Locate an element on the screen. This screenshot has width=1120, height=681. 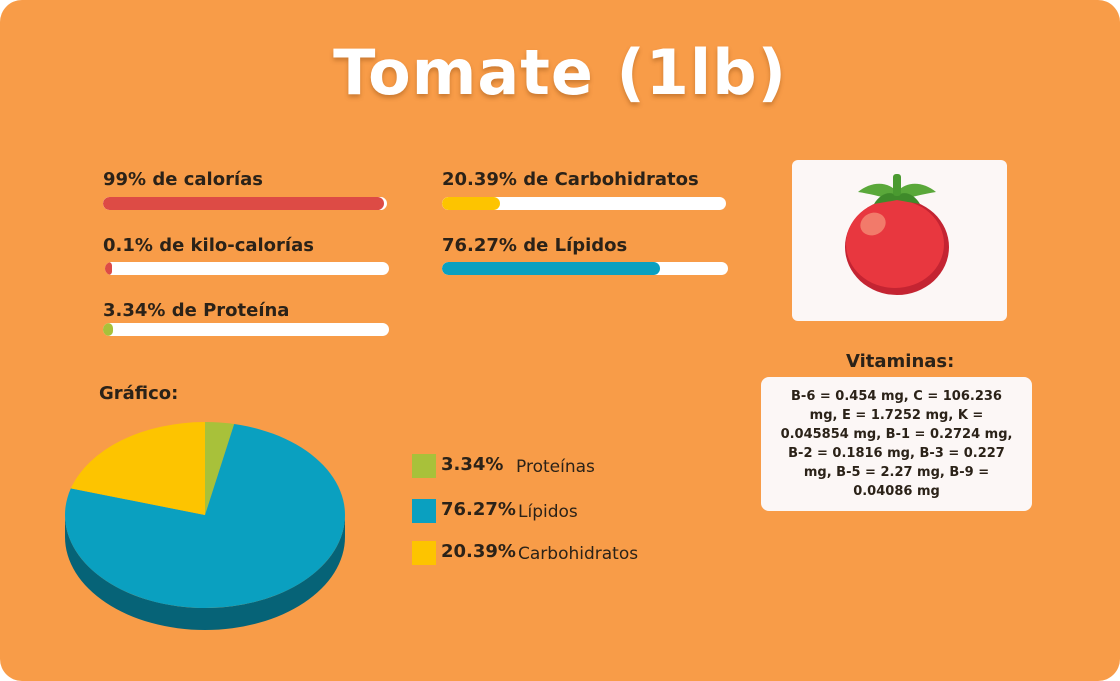
legend-swatch-proteins is located at coordinates (424, 466).